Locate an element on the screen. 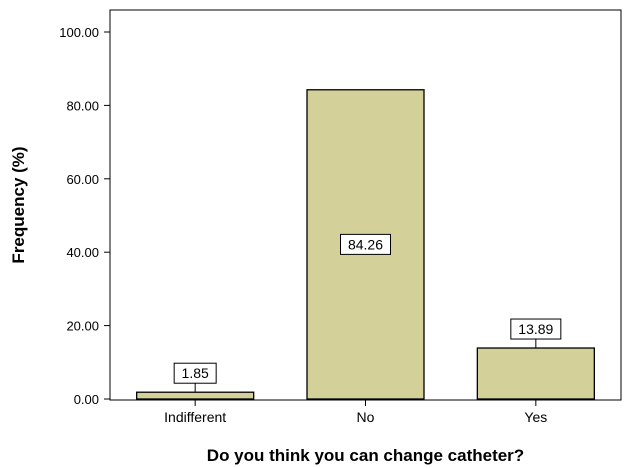 This screenshot has height=468, width=626. x-tick-label: Indifferent is located at coordinates (195, 417).